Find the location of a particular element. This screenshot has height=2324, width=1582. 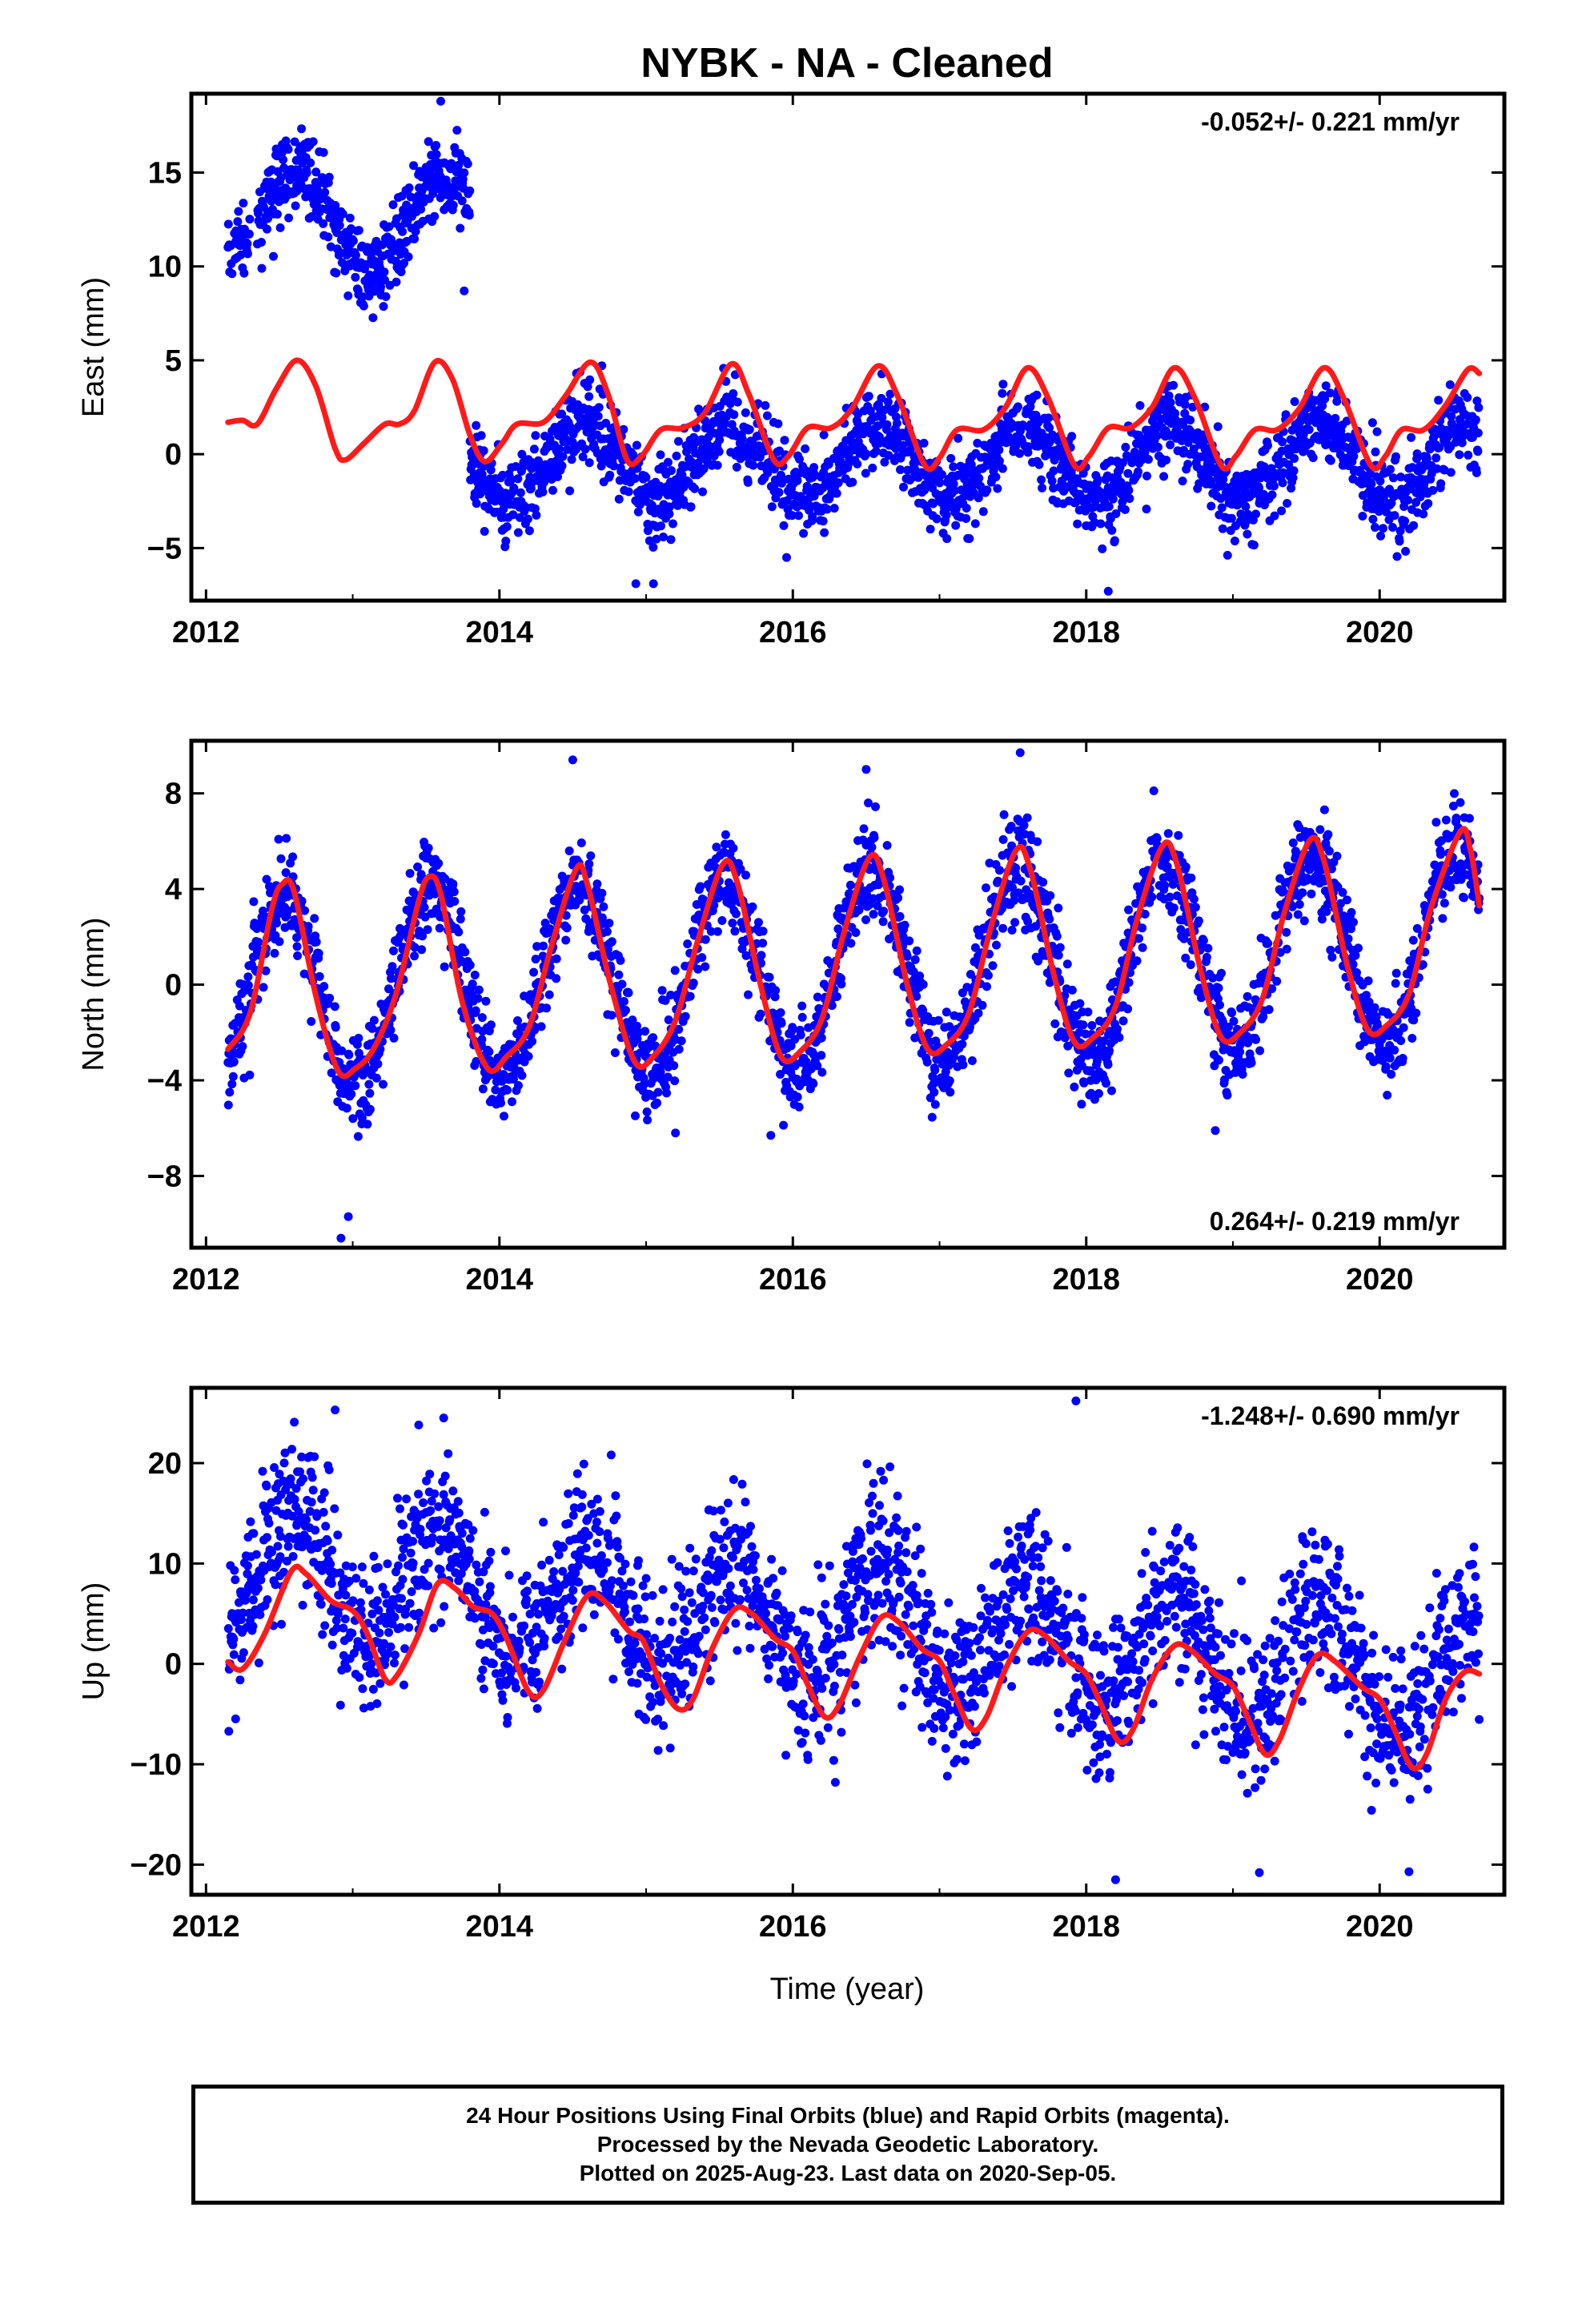

up-point is located at coordinates (235, 1570).